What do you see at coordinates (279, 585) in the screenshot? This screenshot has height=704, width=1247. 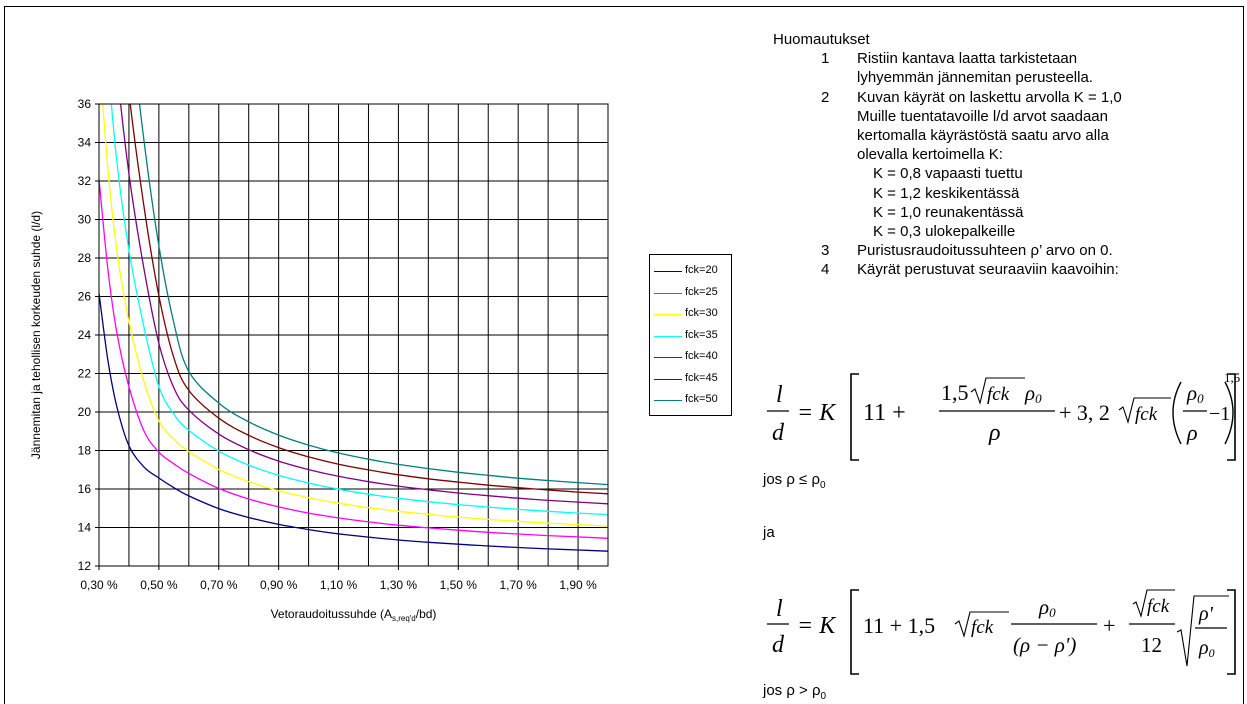 I see `x-tick-label: 0,90 %` at bounding box center [279, 585].